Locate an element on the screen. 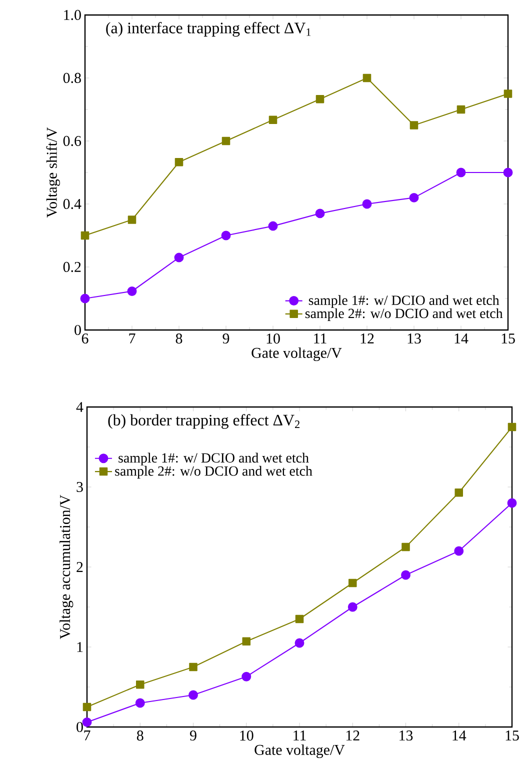 Image resolution: width=523 pixels, height=783 pixels. chart-title: (b) border trapping effect ΔV$_{2}$ is located at coordinates (204, 421).